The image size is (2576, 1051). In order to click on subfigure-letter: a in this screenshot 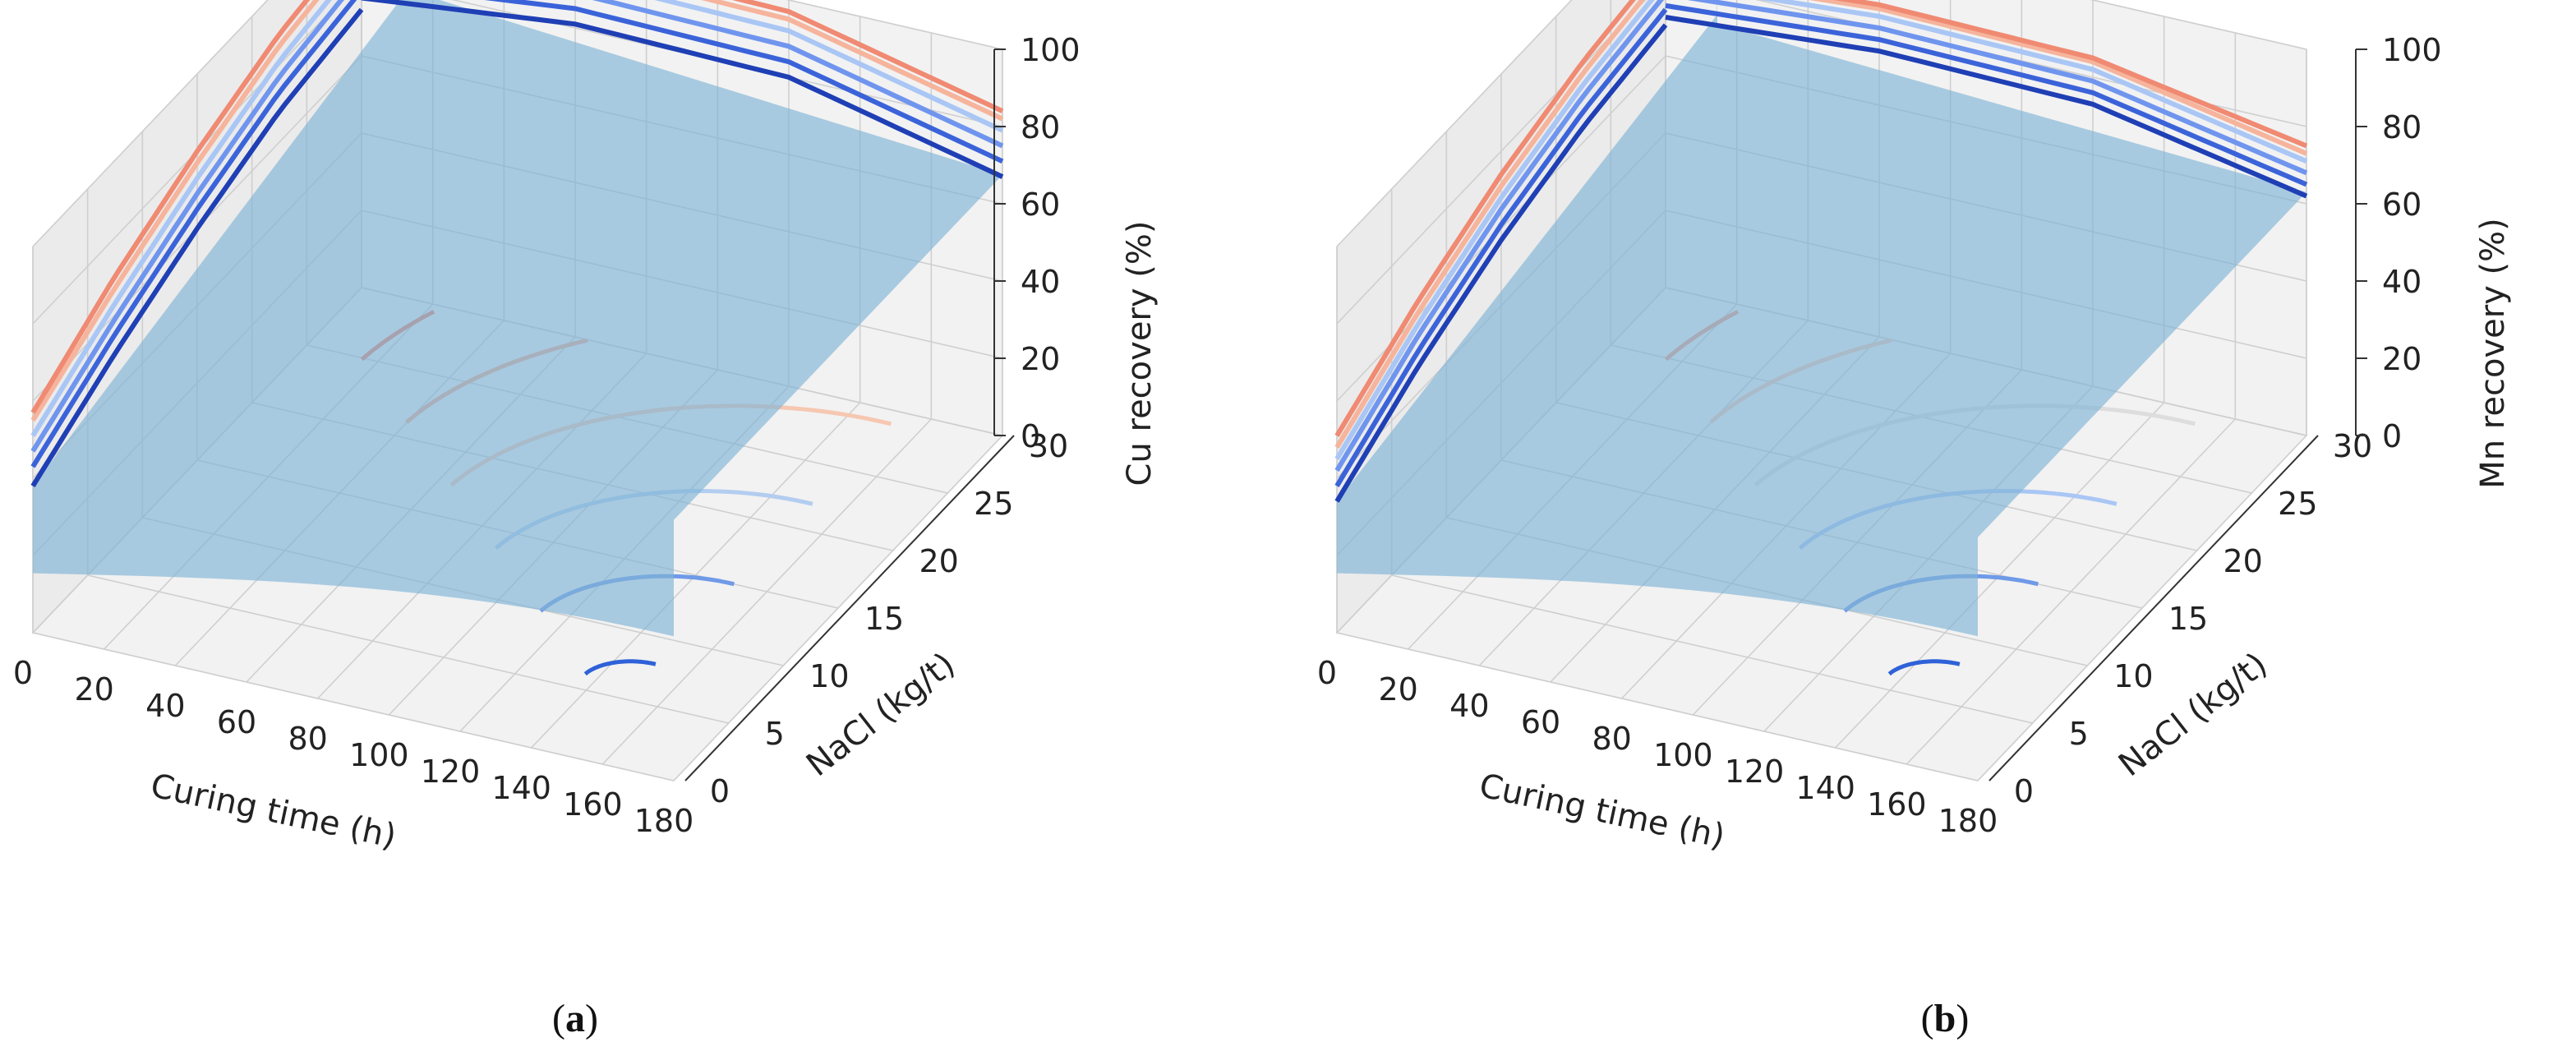, I will do `click(575, 1018)`.